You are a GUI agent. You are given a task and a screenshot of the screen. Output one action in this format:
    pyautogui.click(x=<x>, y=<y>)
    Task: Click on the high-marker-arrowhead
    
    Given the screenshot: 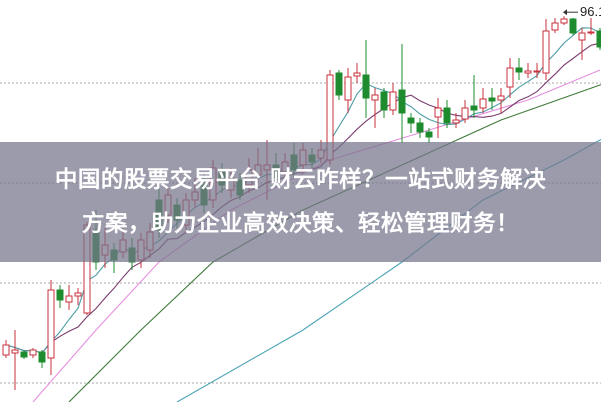 What is the action you would take?
    pyautogui.click(x=565, y=12)
    